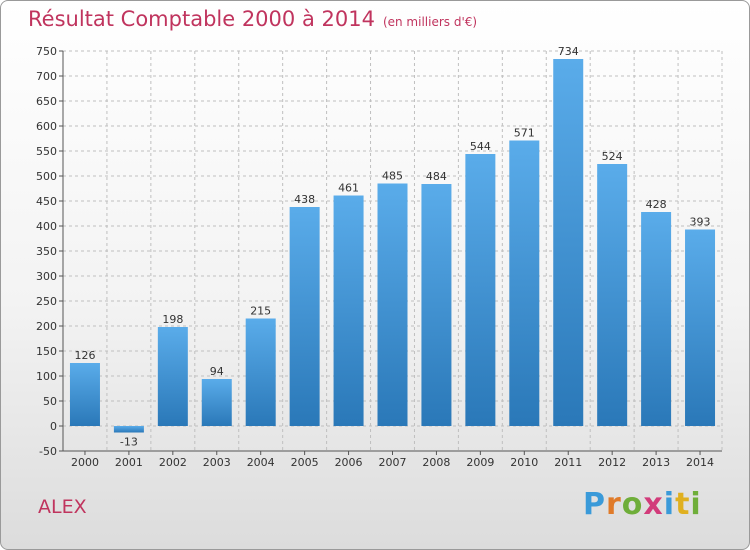  I want to click on data-label: 438, so click(304, 199).